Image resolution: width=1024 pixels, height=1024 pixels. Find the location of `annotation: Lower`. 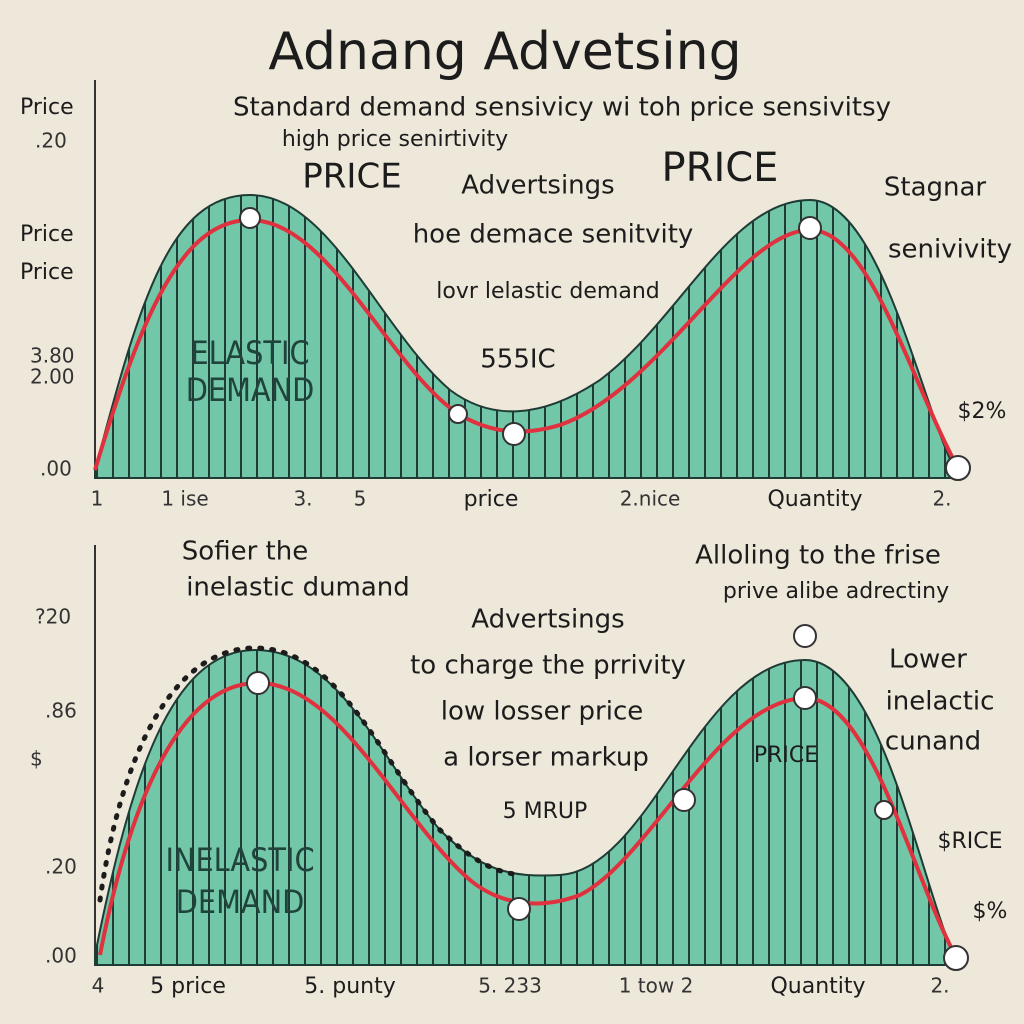

annotation: Lower is located at coordinates (928, 660).